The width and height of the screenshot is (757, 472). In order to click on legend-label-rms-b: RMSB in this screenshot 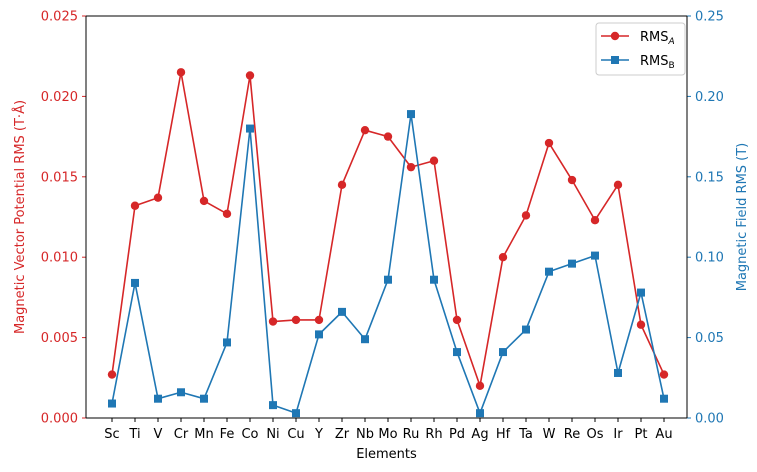, I will do `click(657, 62)`.